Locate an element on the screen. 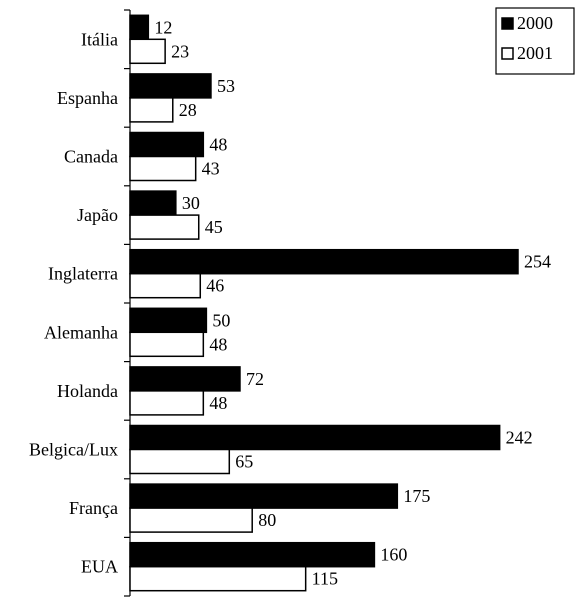 The height and width of the screenshot is (607, 575). data-label: 43 is located at coordinates (211, 169).